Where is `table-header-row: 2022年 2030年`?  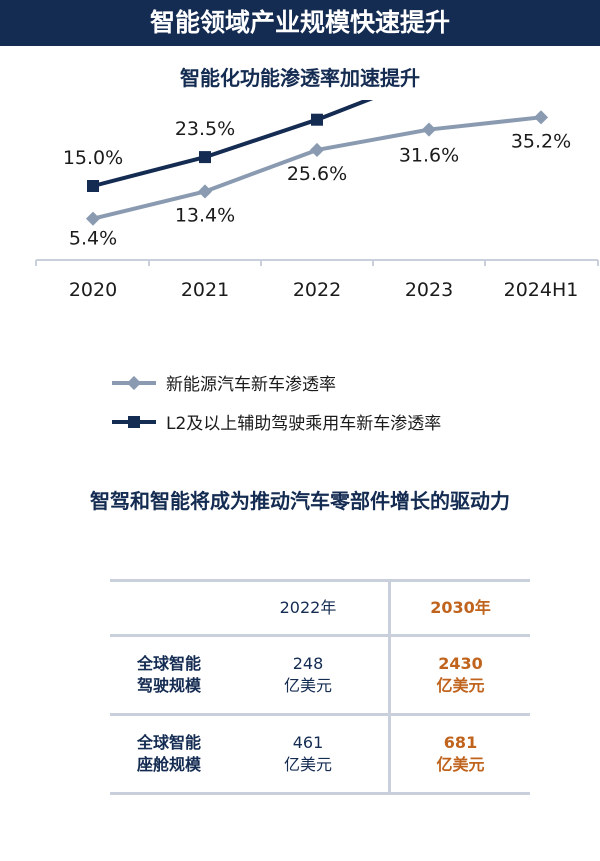
table-header-row: 2022年 2030年 is located at coordinates (320, 608).